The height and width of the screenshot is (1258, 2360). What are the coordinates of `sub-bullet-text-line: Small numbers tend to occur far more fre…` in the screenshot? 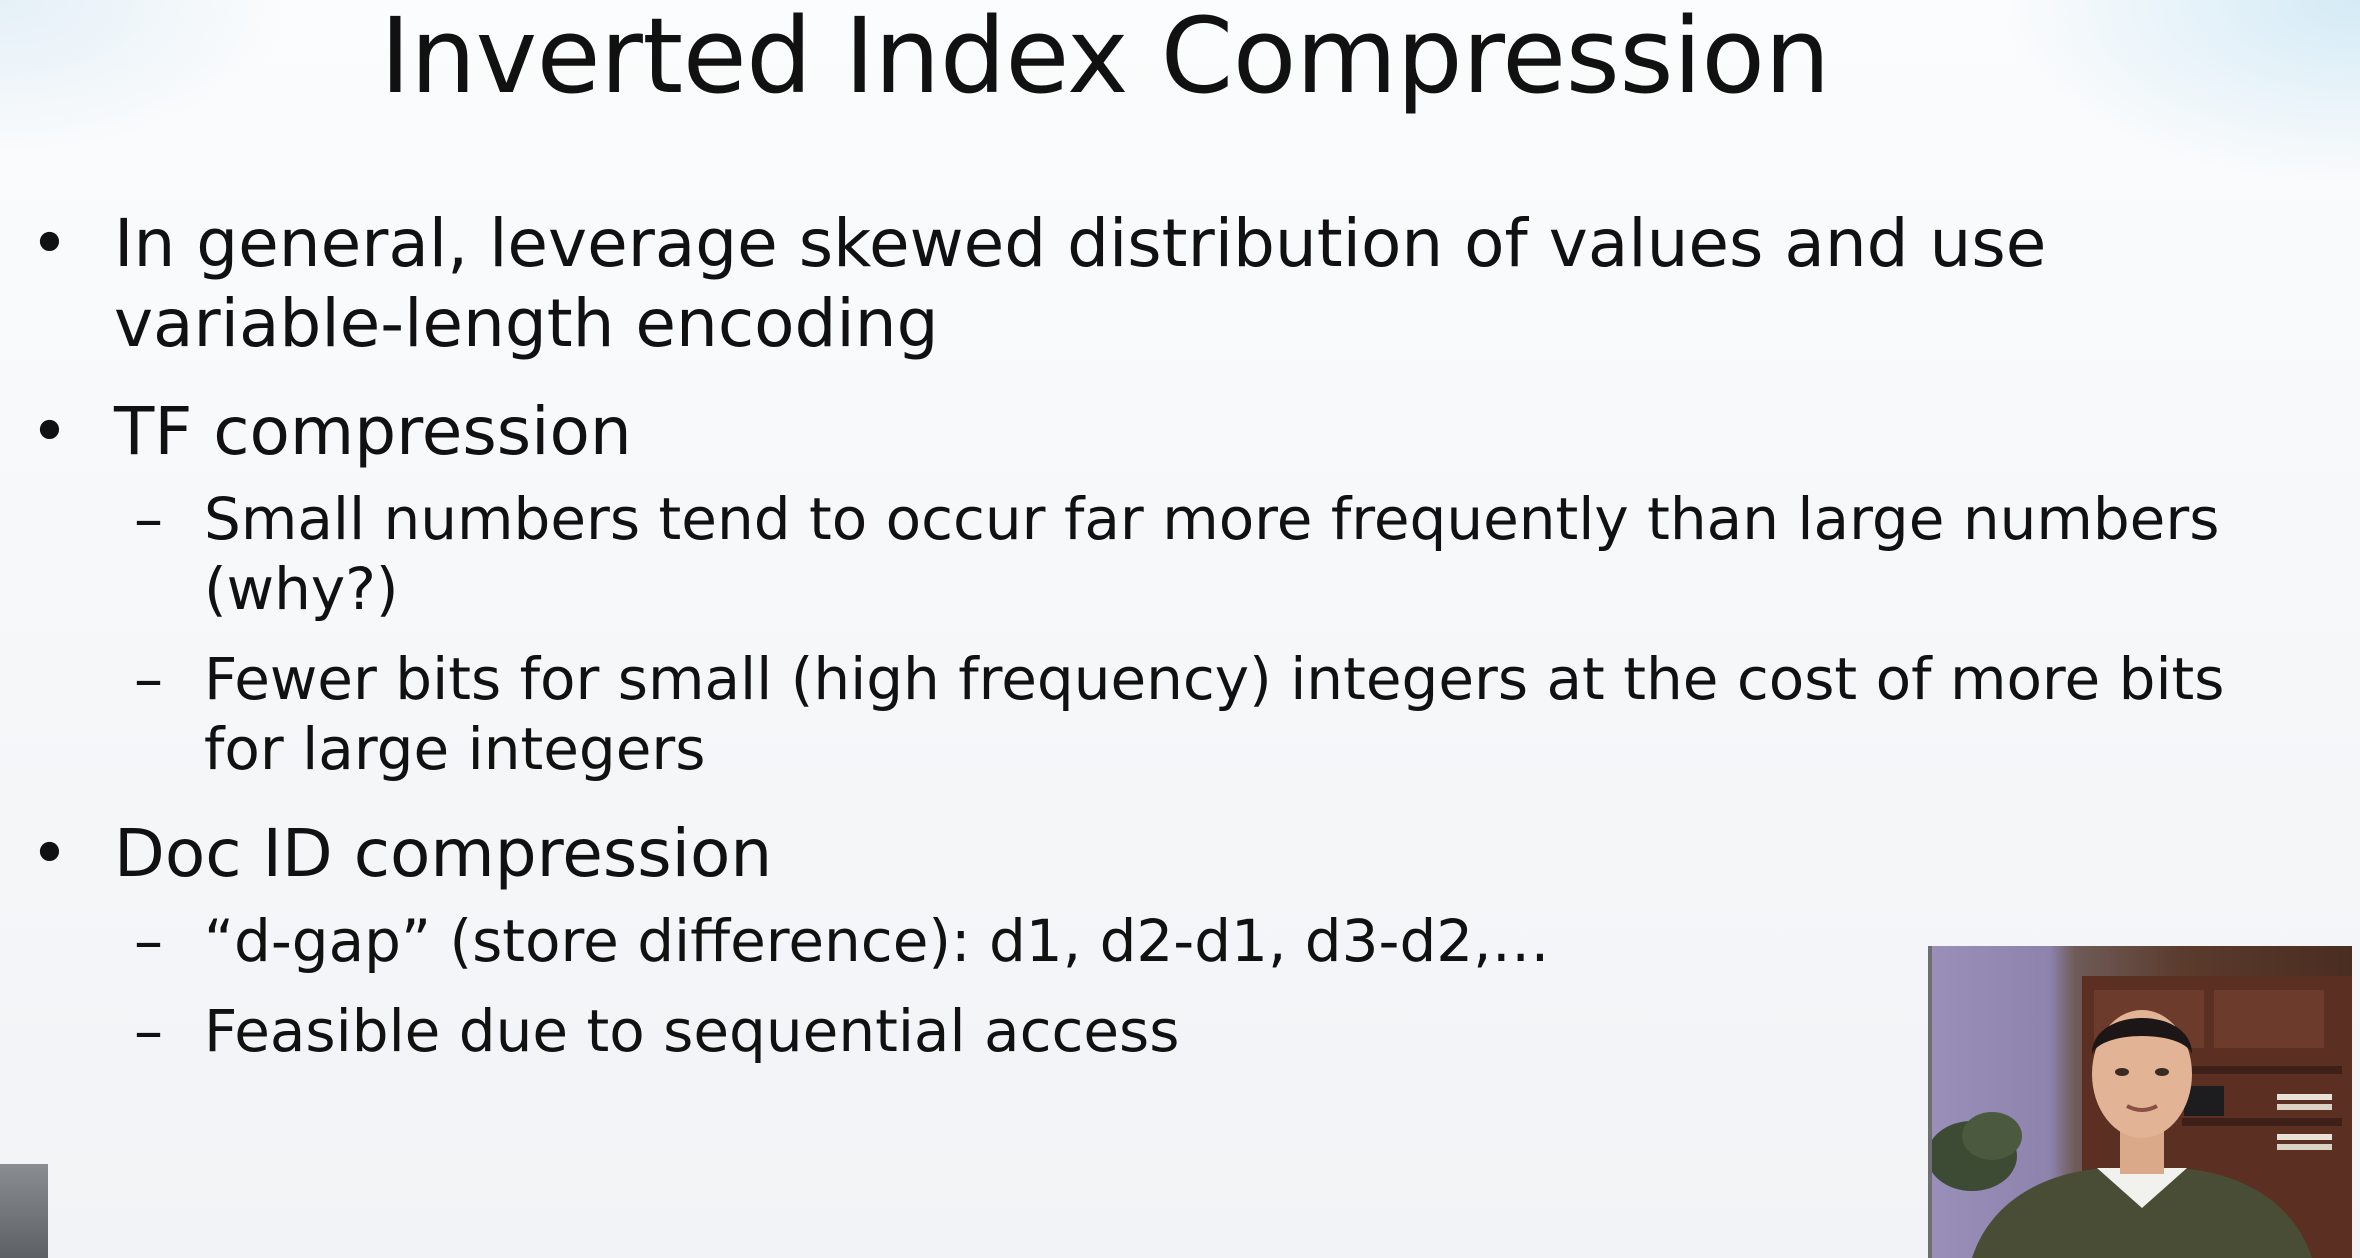 It's located at (1212, 519).